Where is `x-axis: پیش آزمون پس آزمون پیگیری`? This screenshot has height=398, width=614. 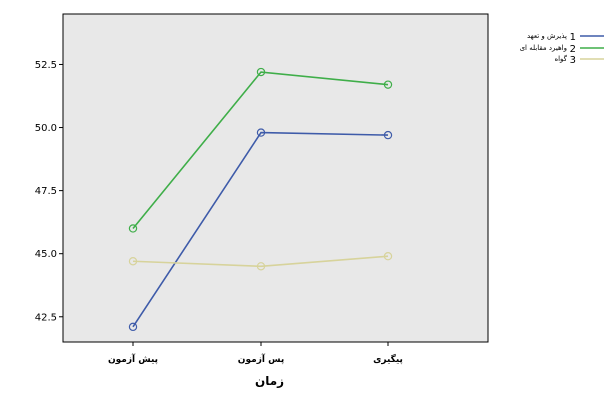
x-axis: پیش آزمون پس آزمون پیگیری is located at coordinates (255, 353).